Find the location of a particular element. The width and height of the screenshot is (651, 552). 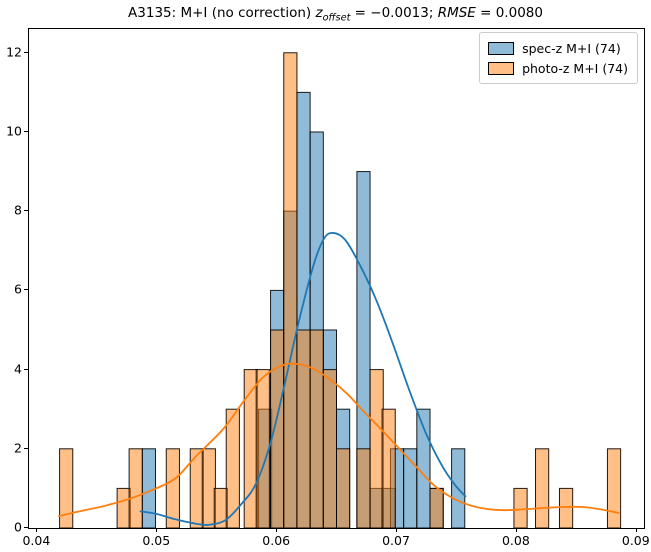

x-tick-label: 0.04 is located at coordinates (36, 540).